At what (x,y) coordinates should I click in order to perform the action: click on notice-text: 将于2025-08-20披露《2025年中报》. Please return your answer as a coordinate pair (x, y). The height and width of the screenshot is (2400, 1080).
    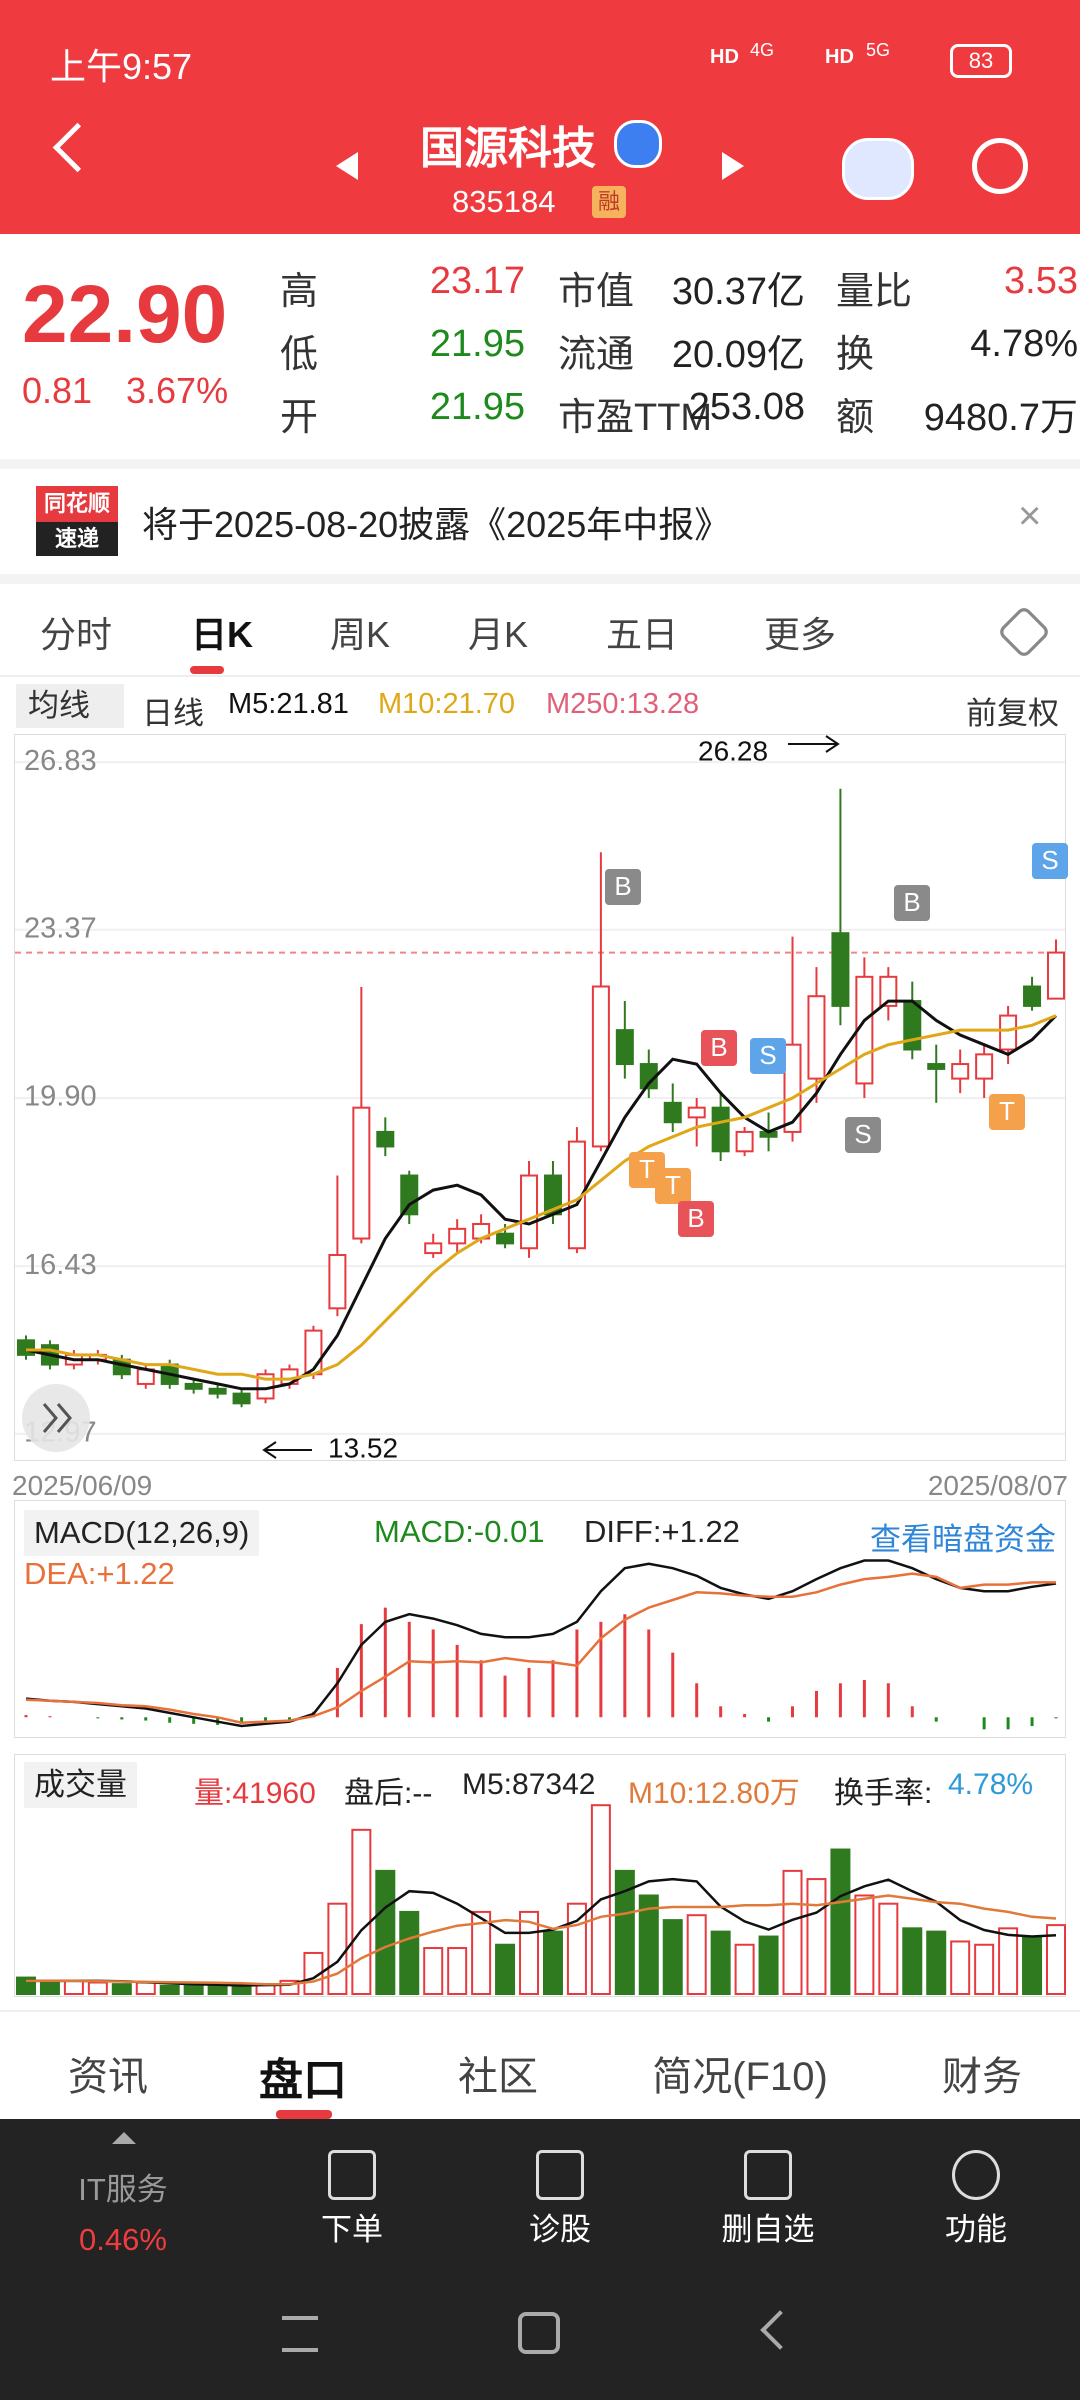
    Looking at the image, I should click on (436, 524).